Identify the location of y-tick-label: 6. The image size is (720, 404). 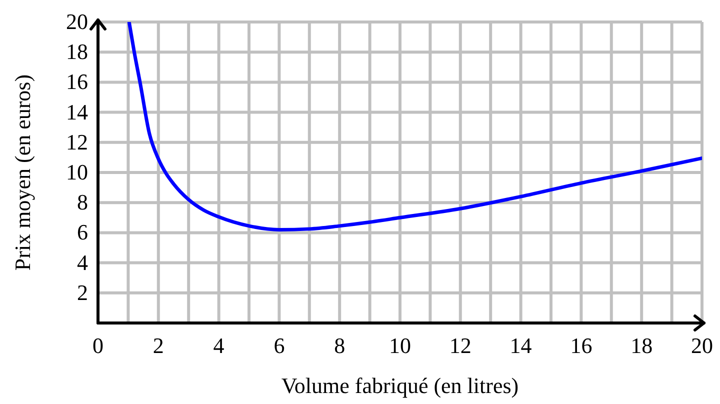
(82, 232).